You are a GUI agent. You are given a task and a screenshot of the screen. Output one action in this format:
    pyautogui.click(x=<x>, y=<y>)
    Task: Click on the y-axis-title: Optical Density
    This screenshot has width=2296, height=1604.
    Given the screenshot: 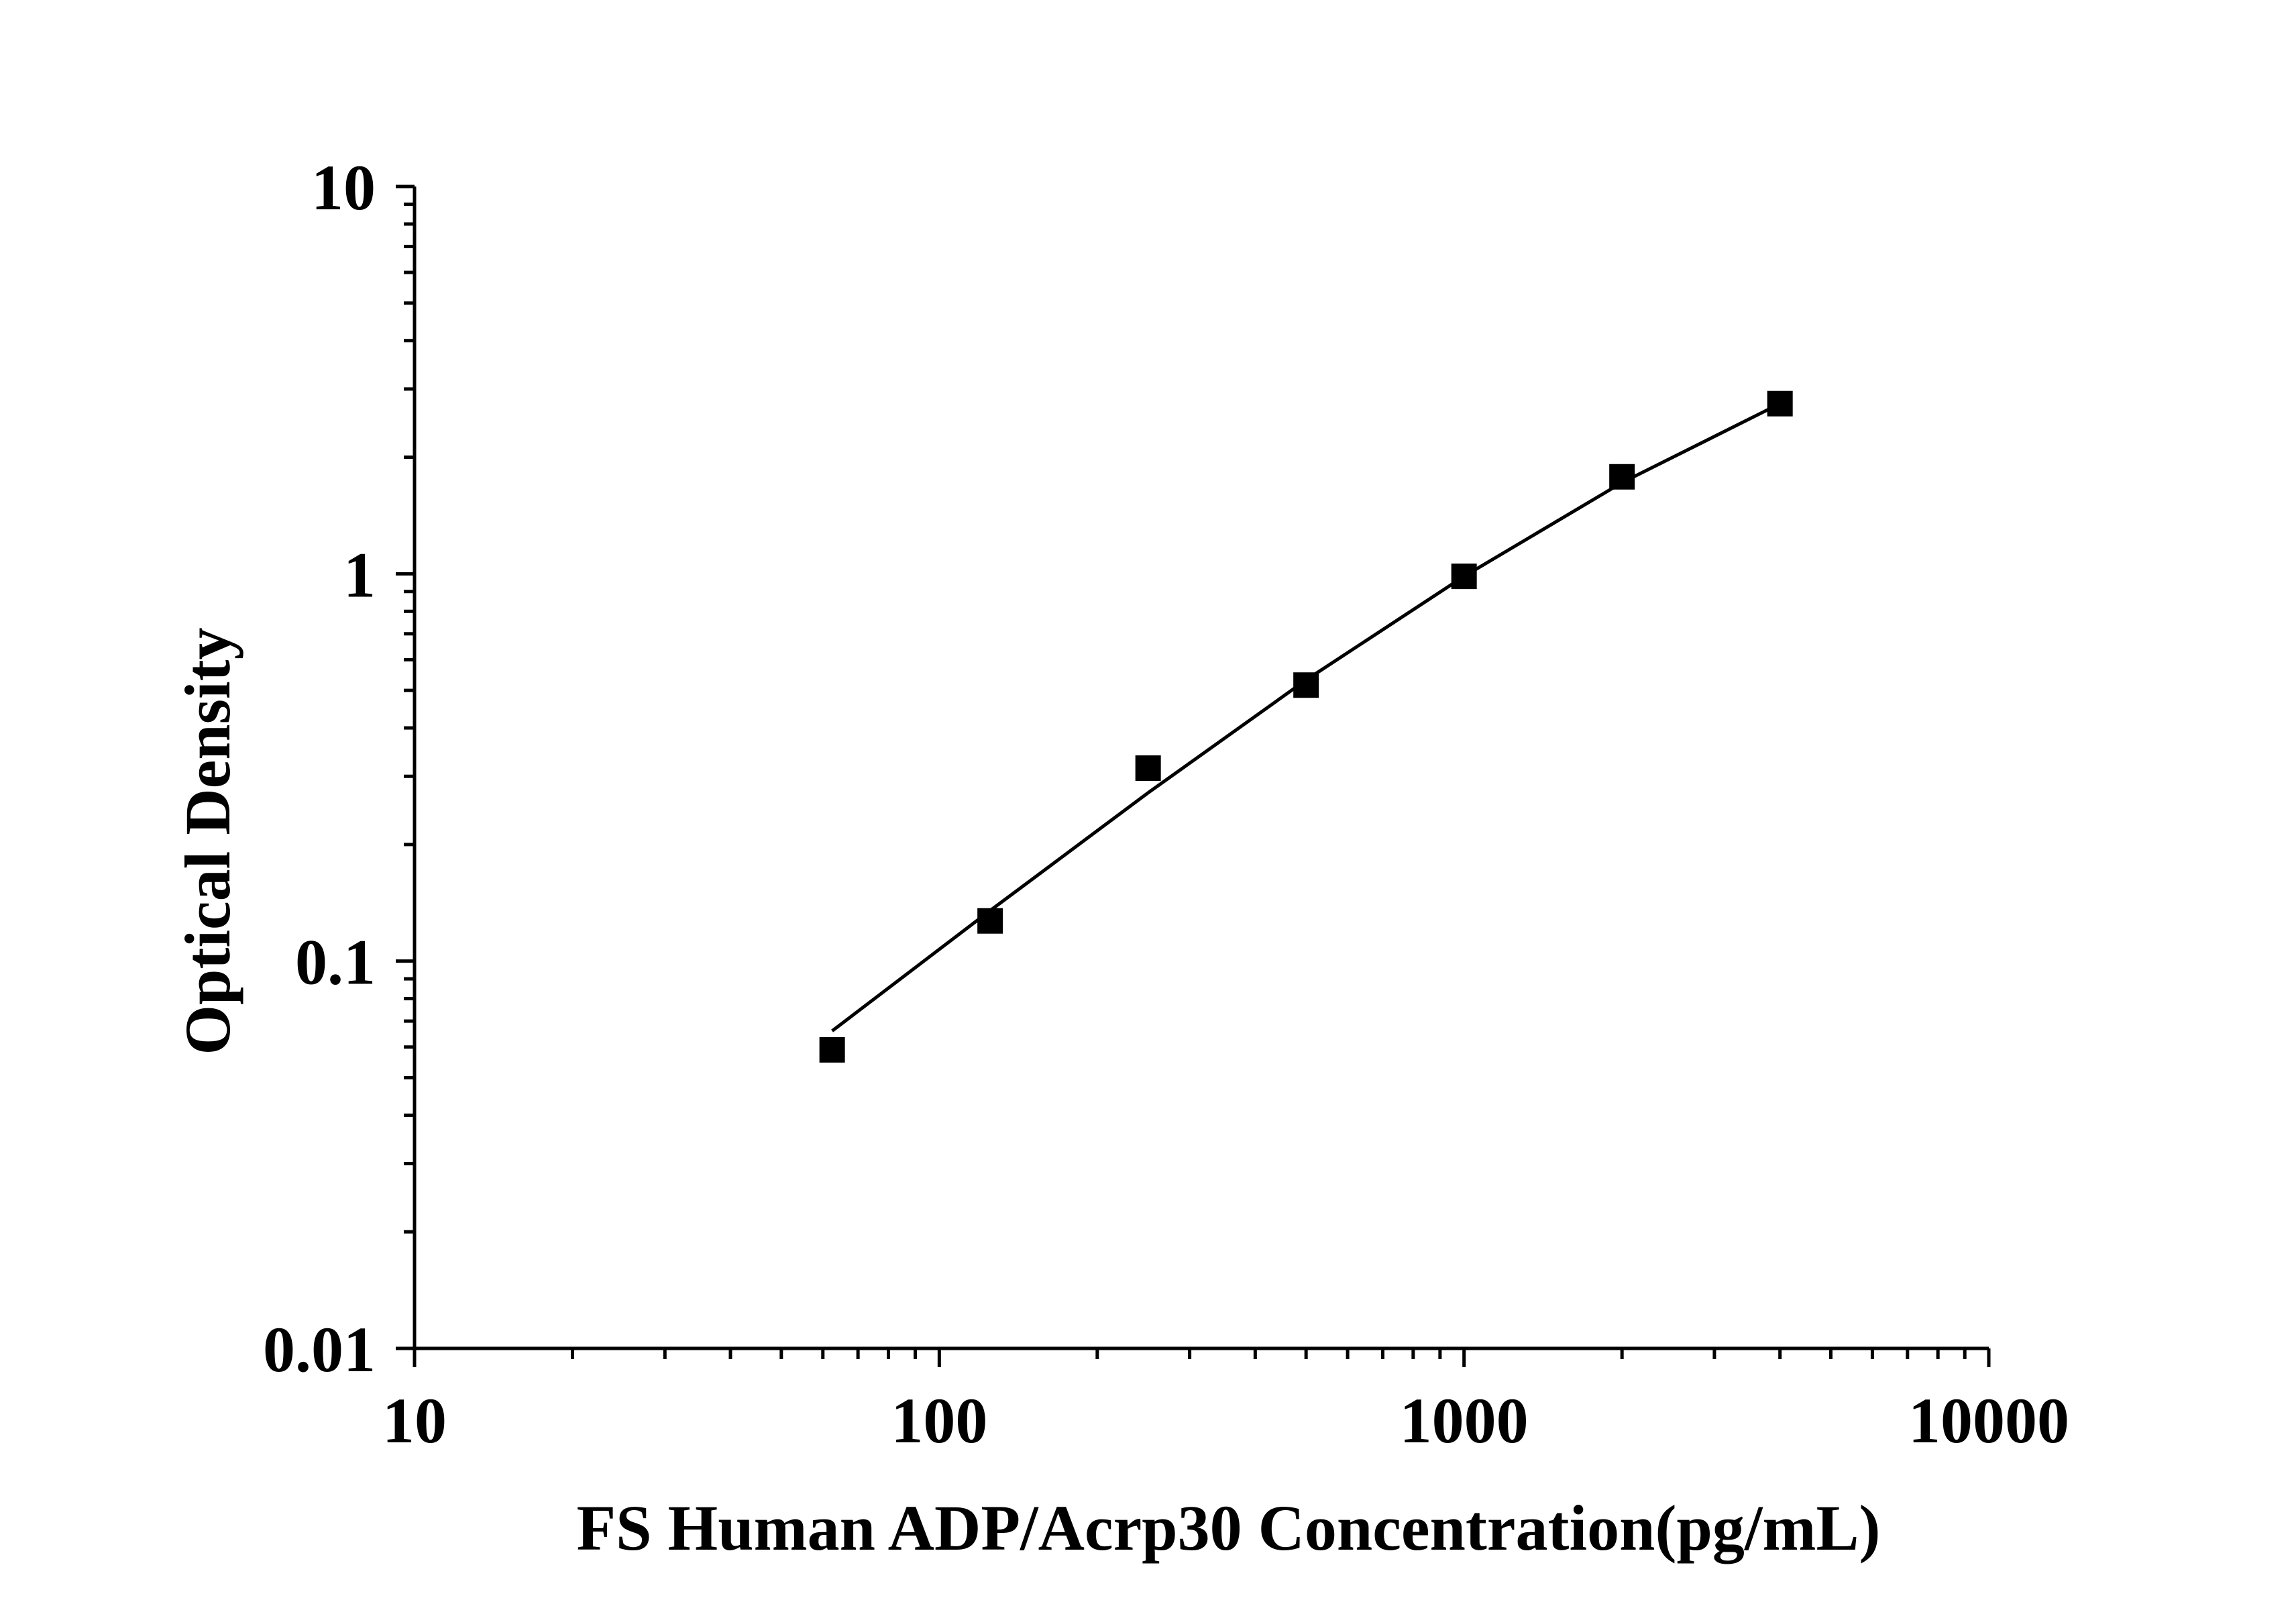 What is the action you would take?
    pyautogui.click(x=207, y=841)
    